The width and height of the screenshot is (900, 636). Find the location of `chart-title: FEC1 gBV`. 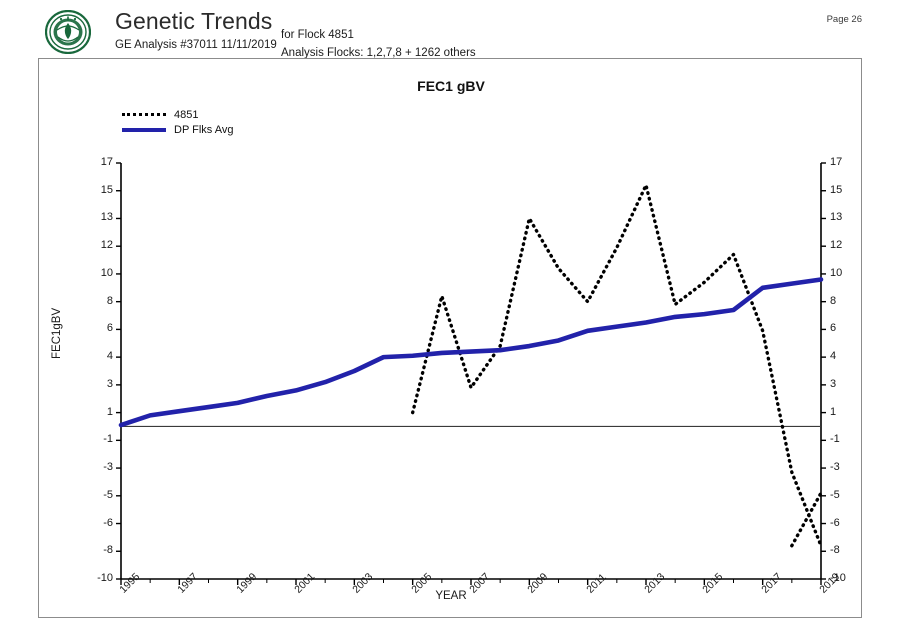

chart-title: FEC1 gBV is located at coordinates (451, 86).